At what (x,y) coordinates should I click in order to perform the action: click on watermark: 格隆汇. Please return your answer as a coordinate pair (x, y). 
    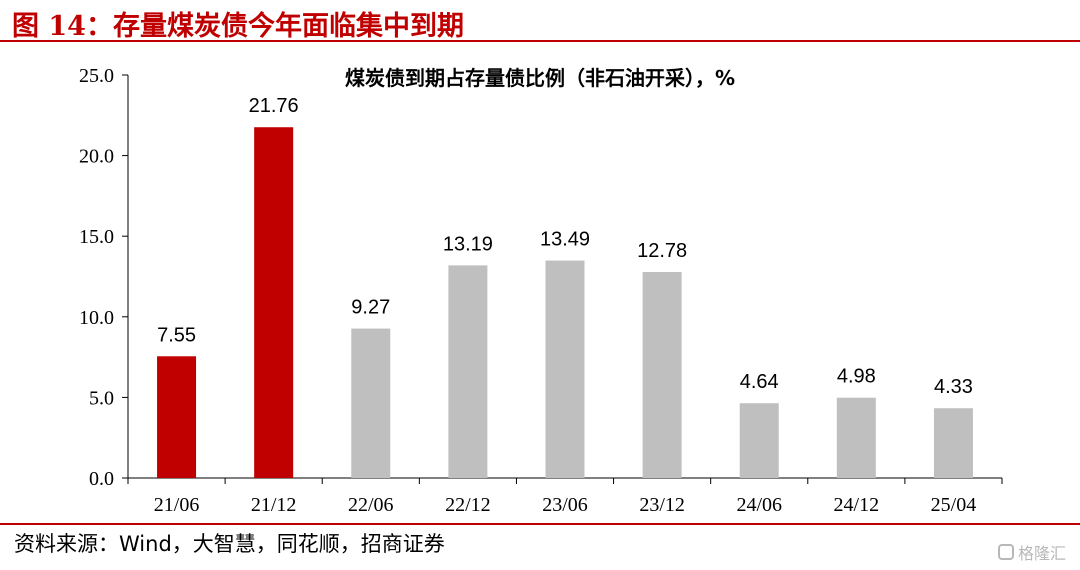
    Looking at the image, I should click on (1031, 552).